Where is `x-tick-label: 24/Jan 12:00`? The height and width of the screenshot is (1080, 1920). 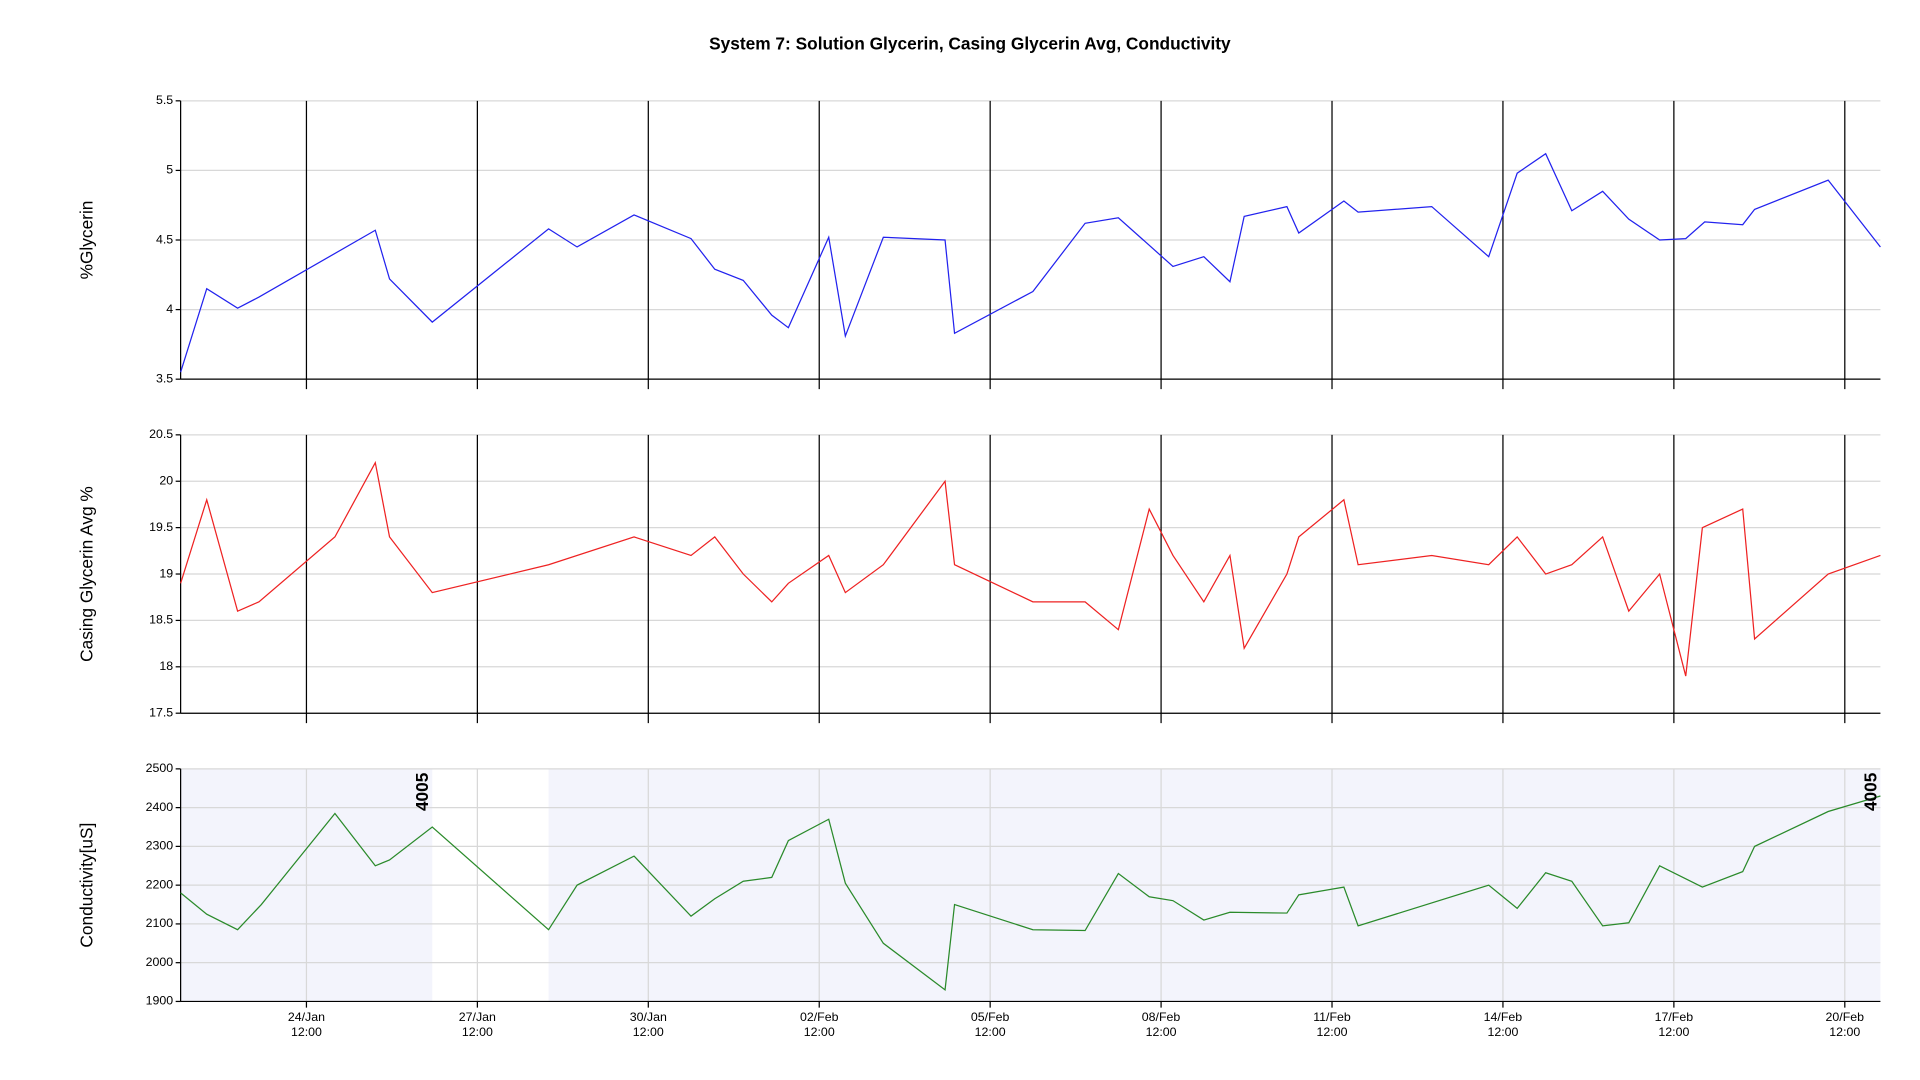 x-tick-label: 24/Jan 12:00 is located at coordinates (306, 1025).